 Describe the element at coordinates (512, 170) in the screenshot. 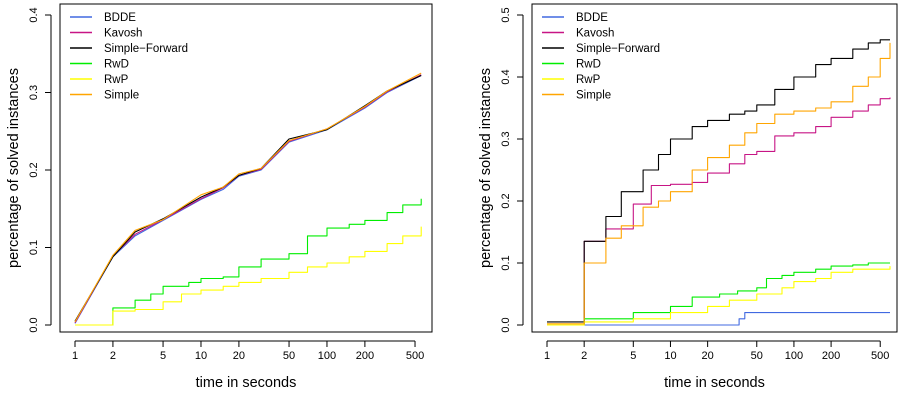

I see `y-axis: 0.0 0.1 0.2 0.3 0.4 0.5` at that location.